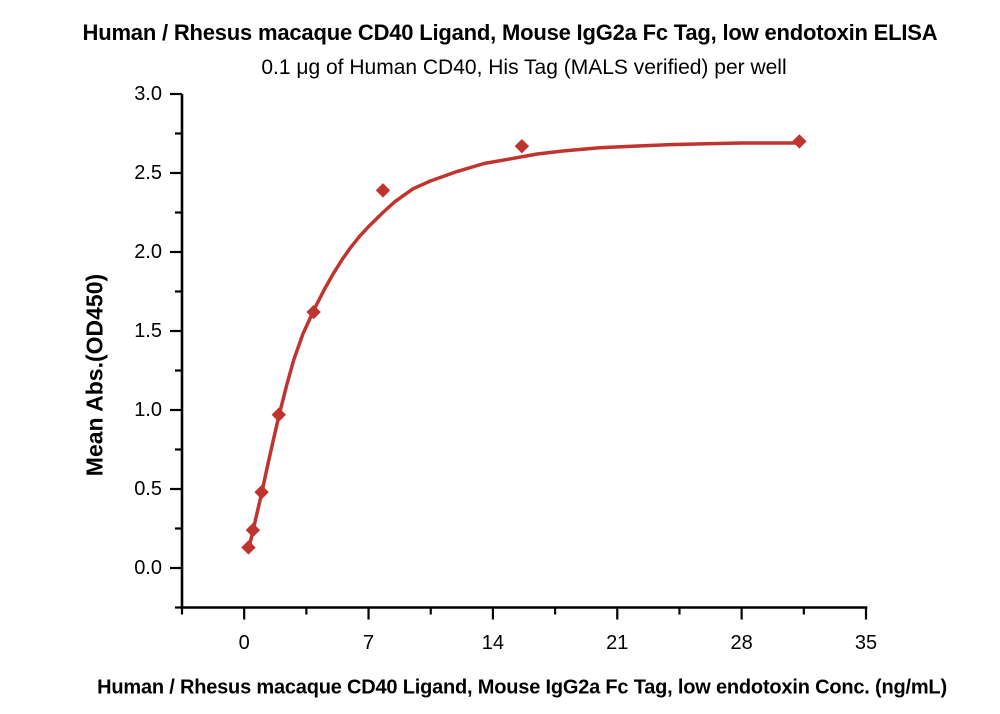 The image size is (1000, 714). I want to click on y-tick-label: 1.0, so click(148, 410).